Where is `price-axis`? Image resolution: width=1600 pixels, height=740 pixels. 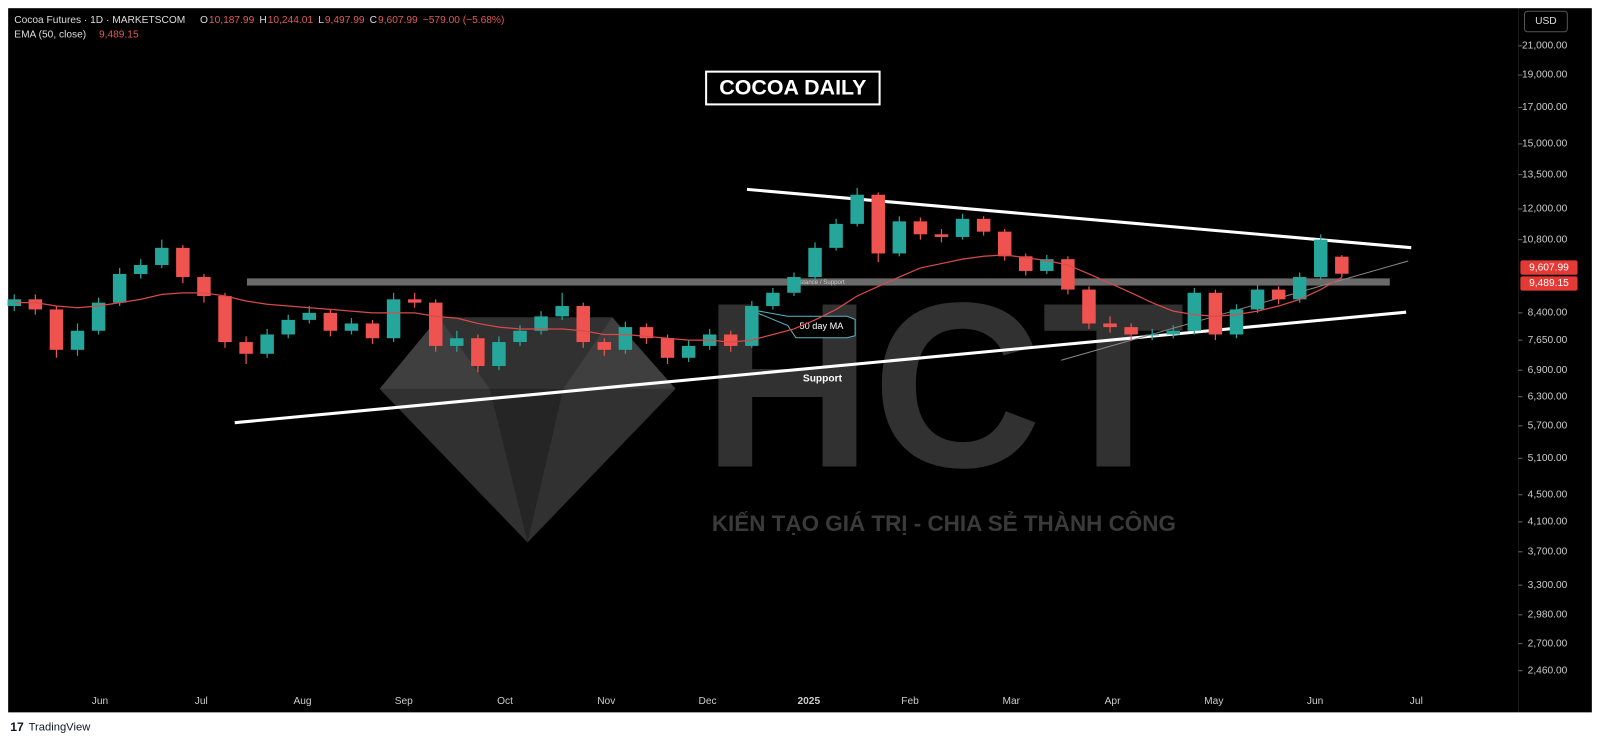
price-axis is located at coordinates (1555, 360).